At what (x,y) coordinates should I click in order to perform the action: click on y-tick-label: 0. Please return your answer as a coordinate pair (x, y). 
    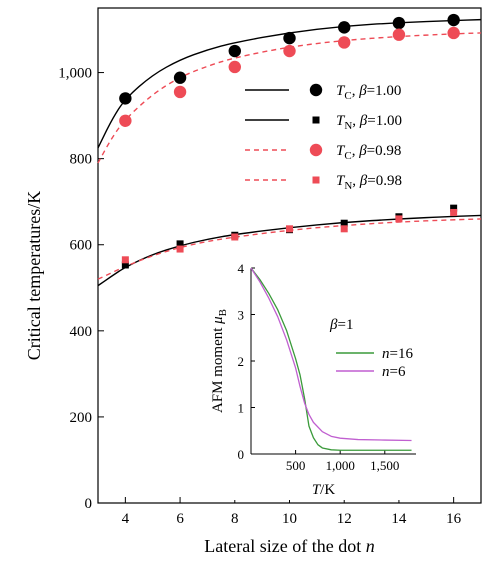
    Looking at the image, I should click on (89, 504).